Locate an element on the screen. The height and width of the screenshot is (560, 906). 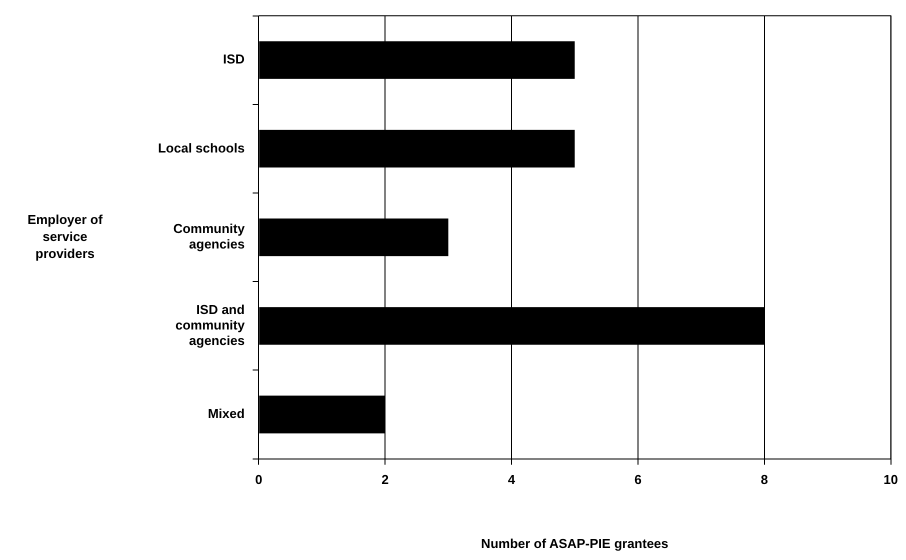
y-axis-title: Employer of service providers is located at coordinates (65, 236).